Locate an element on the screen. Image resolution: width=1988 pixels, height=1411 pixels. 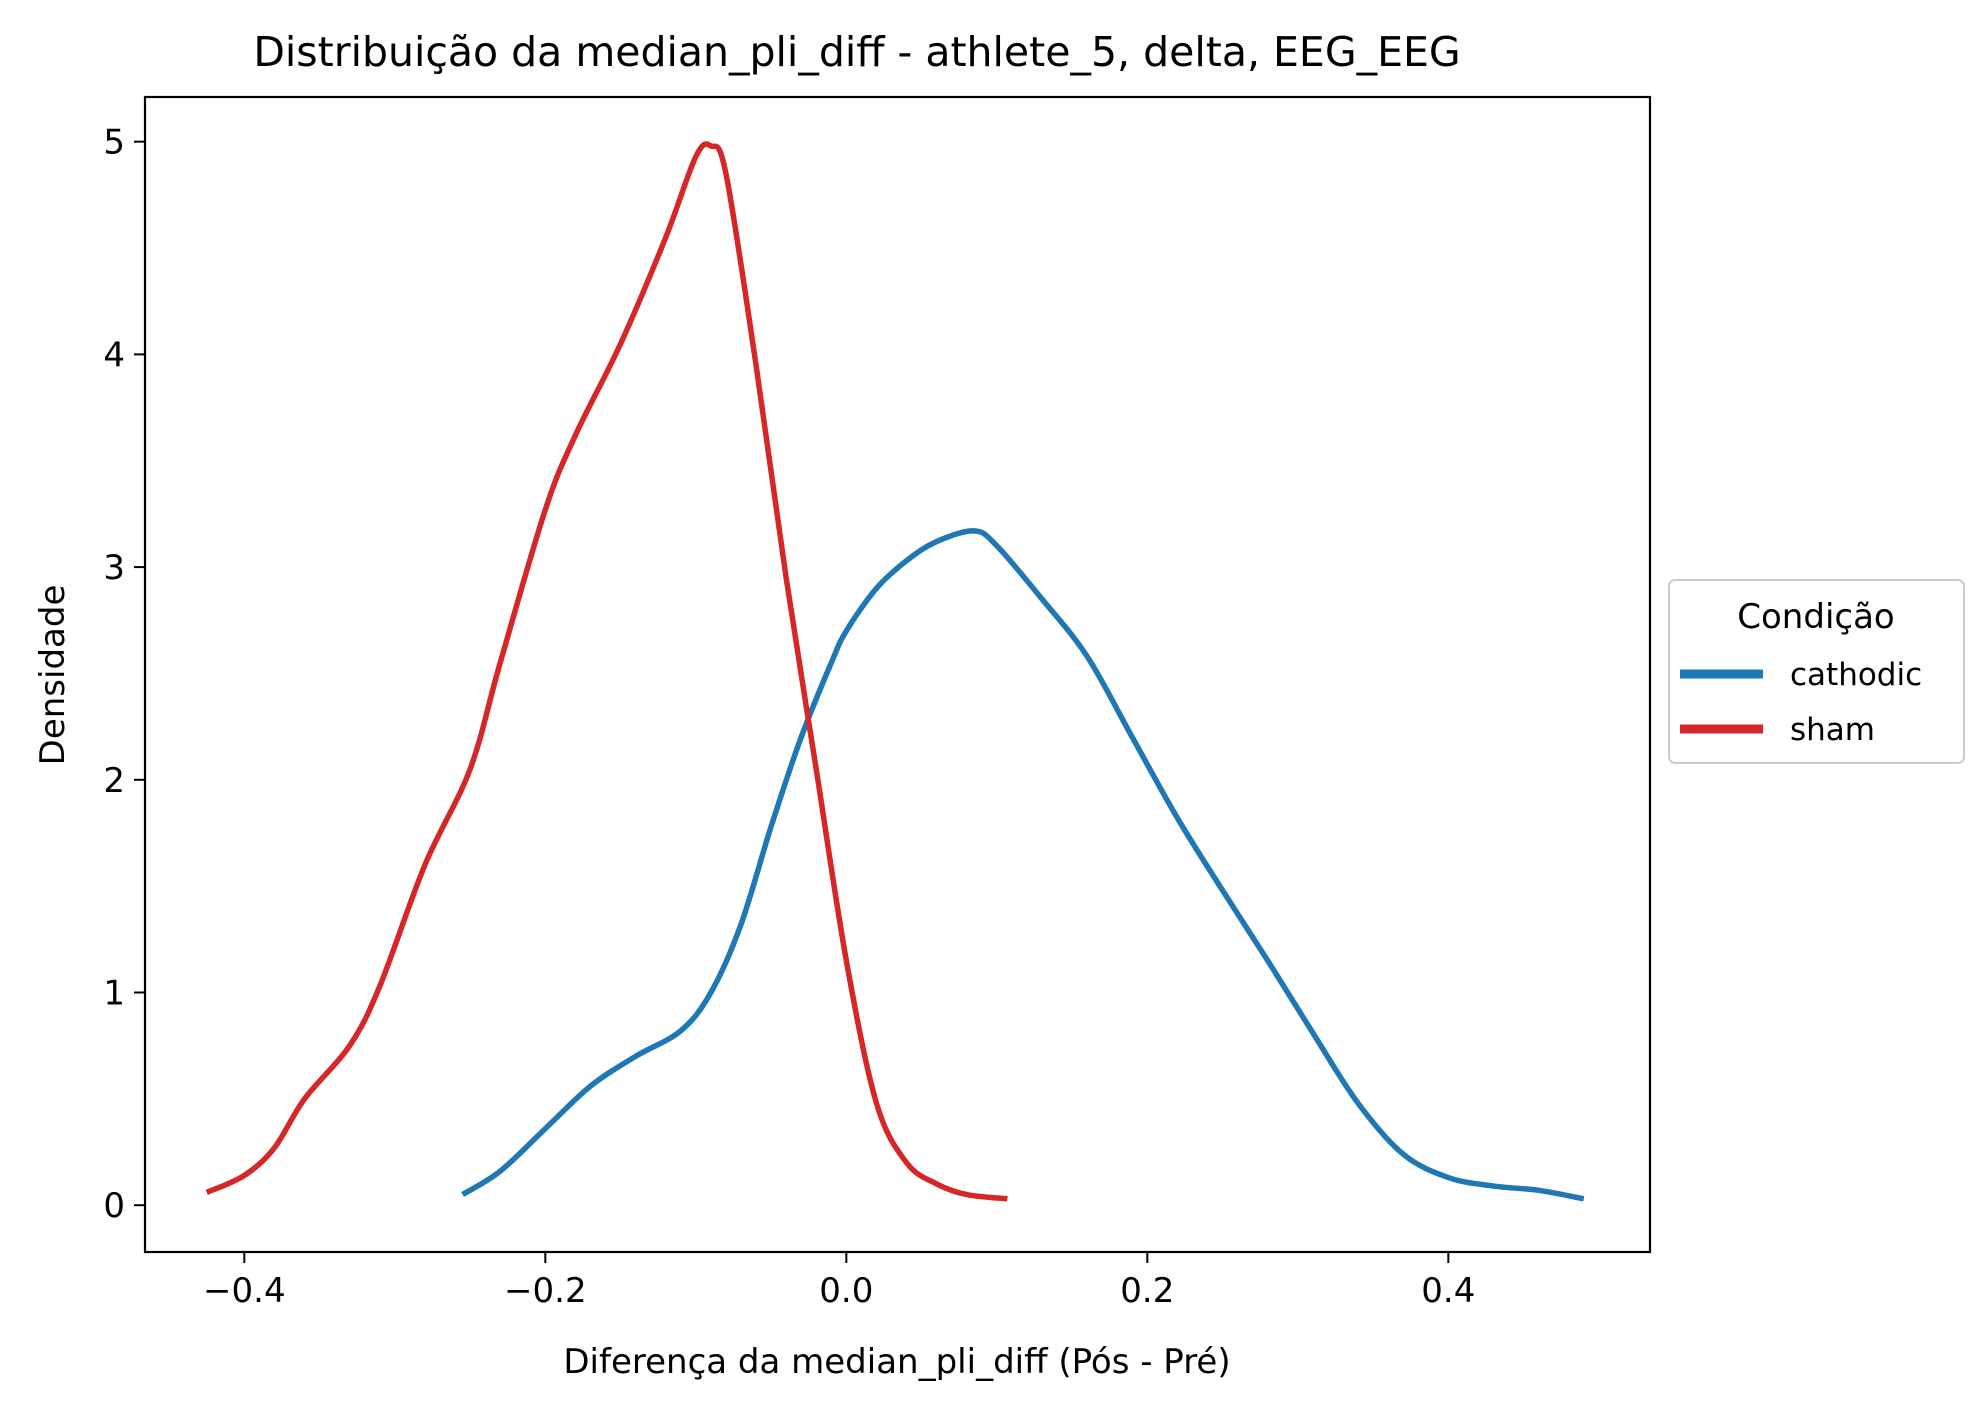
x-tick-label: −0.2 is located at coordinates (545, 1291).